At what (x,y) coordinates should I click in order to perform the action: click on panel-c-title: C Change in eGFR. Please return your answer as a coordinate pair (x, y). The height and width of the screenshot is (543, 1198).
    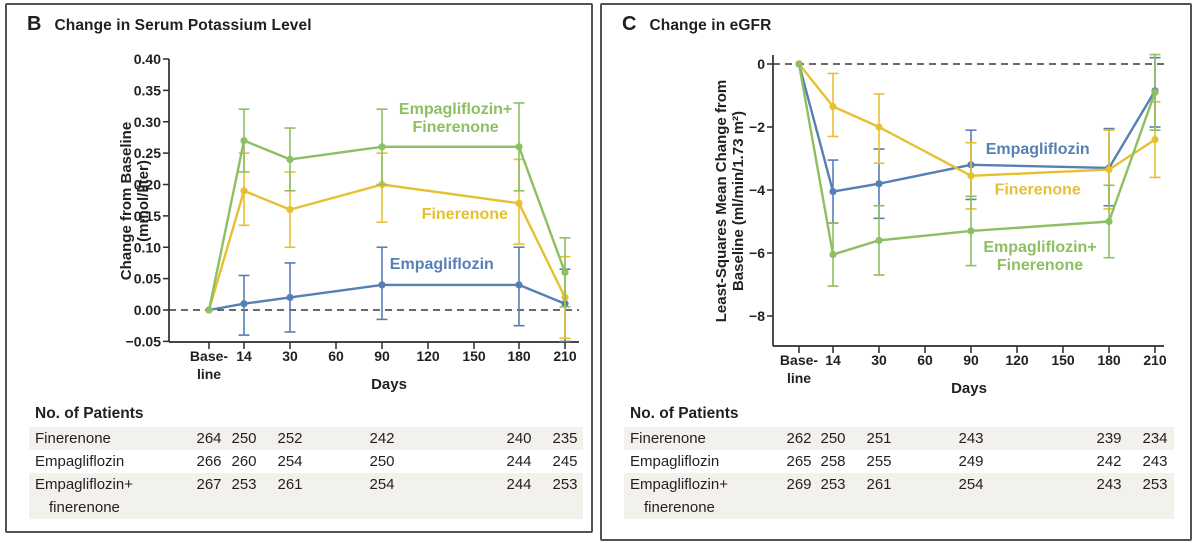
    Looking at the image, I should click on (696, 24).